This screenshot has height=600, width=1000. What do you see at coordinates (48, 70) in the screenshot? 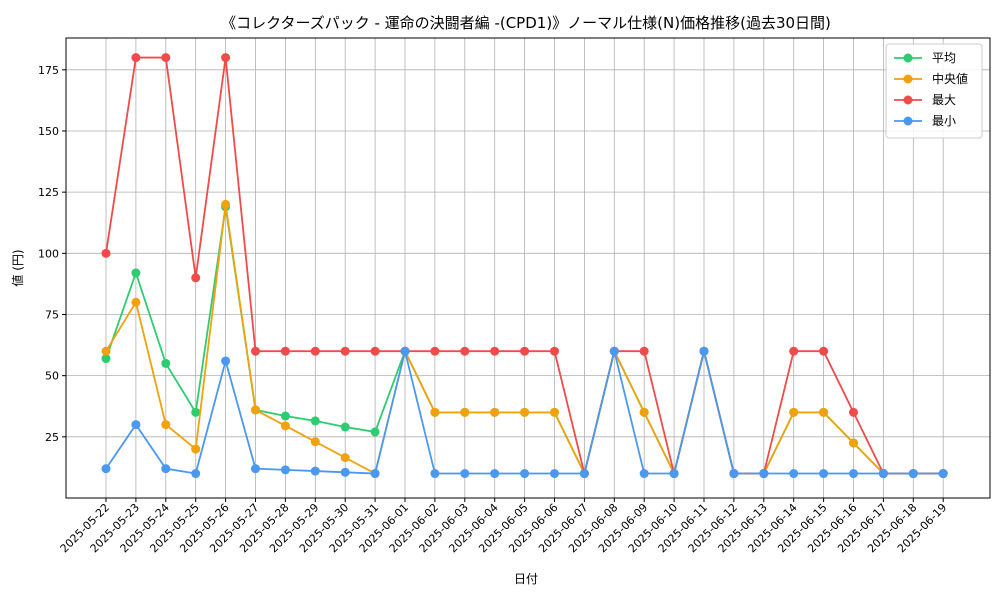
I see `y-tick-label: 175` at bounding box center [48, 70].